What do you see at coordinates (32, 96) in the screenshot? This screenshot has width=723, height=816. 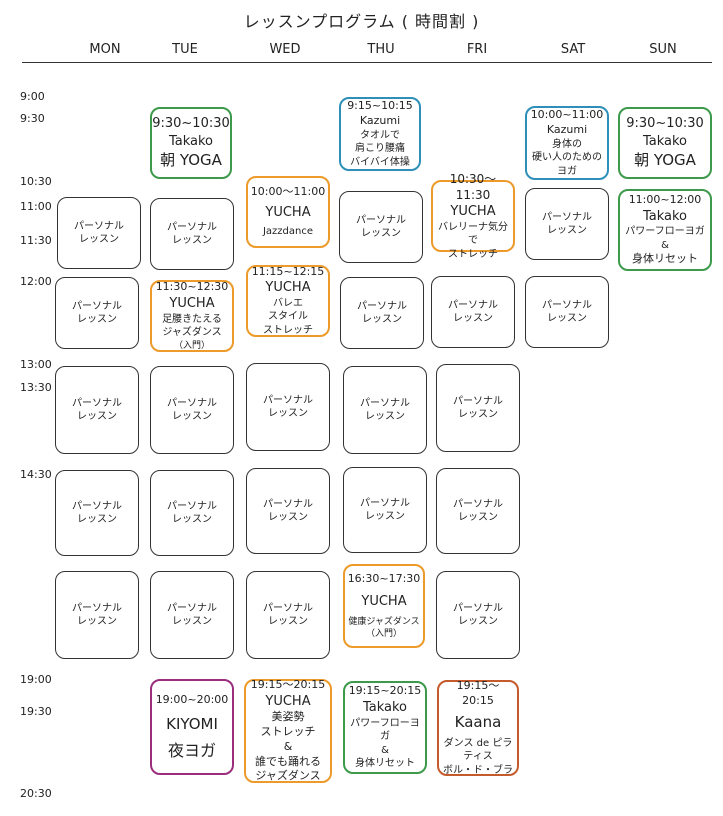 I see `time-label: 9:00` at bounding box center [32, 96].